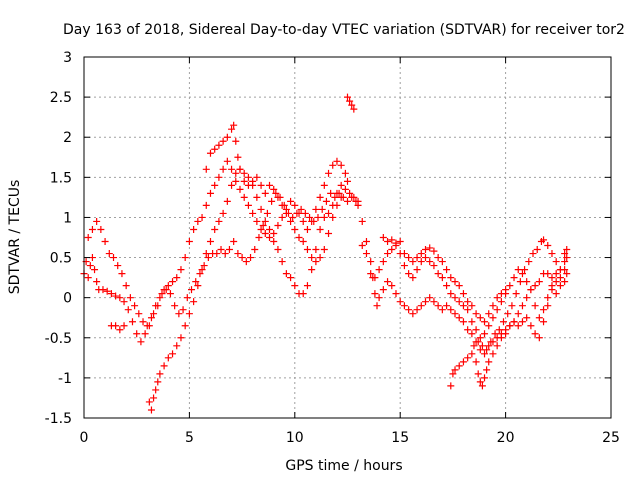 The height and width of the screenshot is (480, 640). Describe the element at coordinates (84, 438) in the screenshot. I see `x-tick-label: 0` at that location.